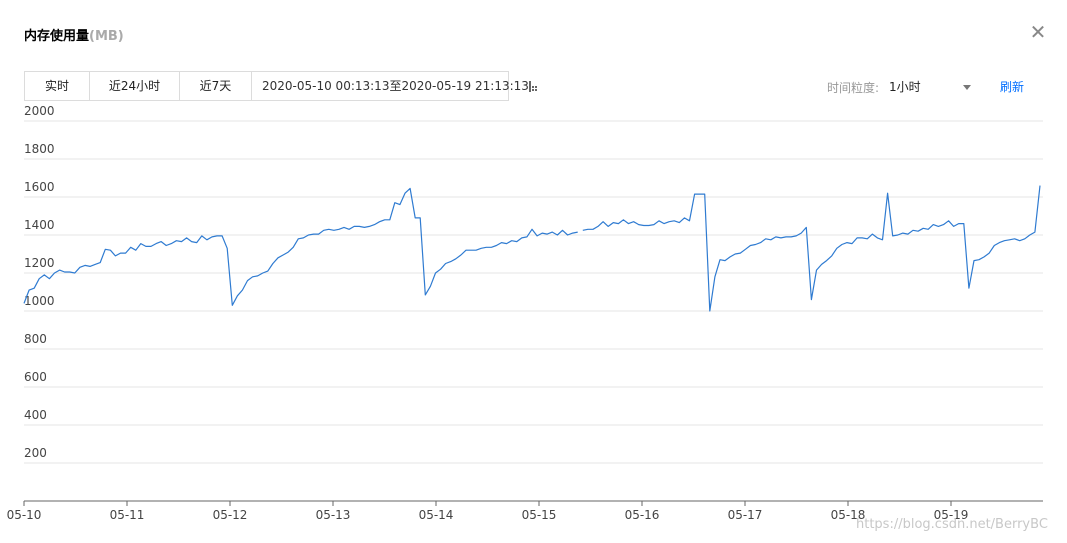  I want to click on x-tick-label: 05-12, so click(230, 515).